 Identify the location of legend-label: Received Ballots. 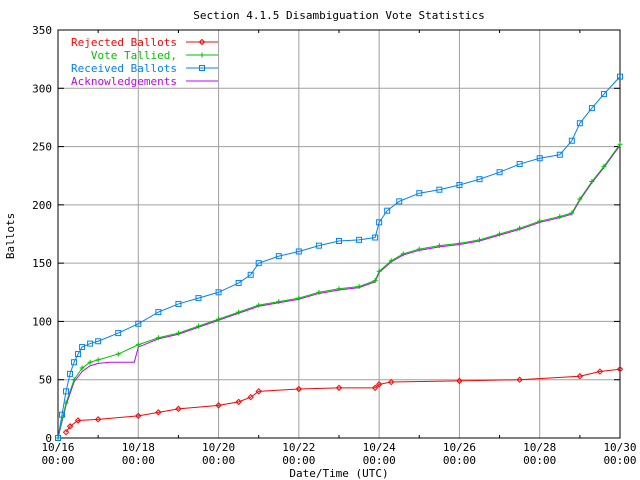
(124, 68).